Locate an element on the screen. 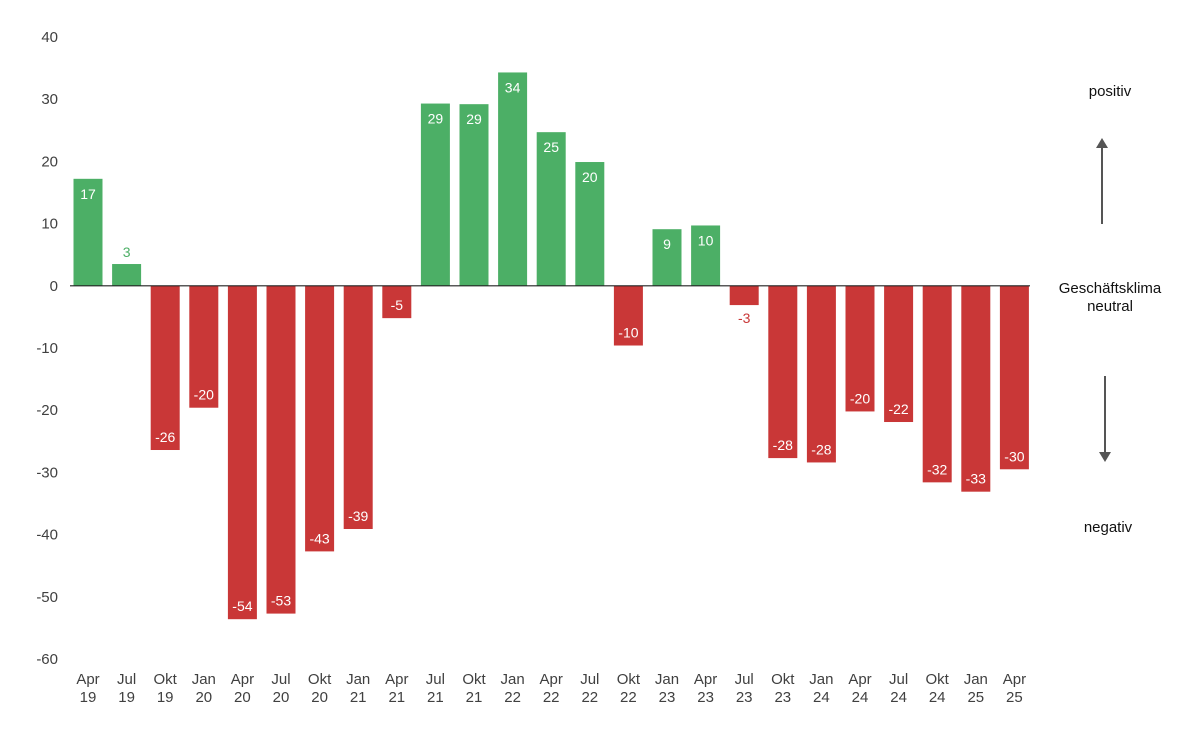  data-label: 17 is located at coordinates (88, 194).